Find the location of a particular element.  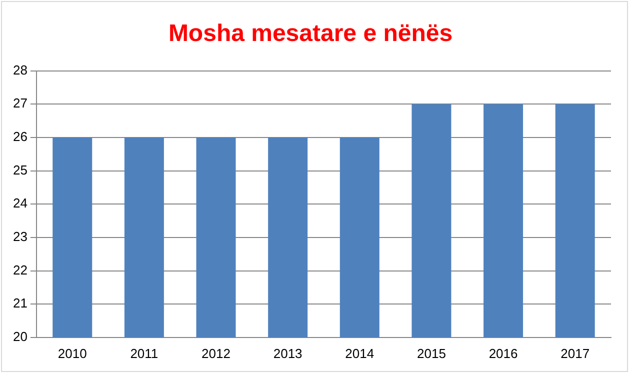

y-tick-label: 28 is located at coordinates (20, 70).